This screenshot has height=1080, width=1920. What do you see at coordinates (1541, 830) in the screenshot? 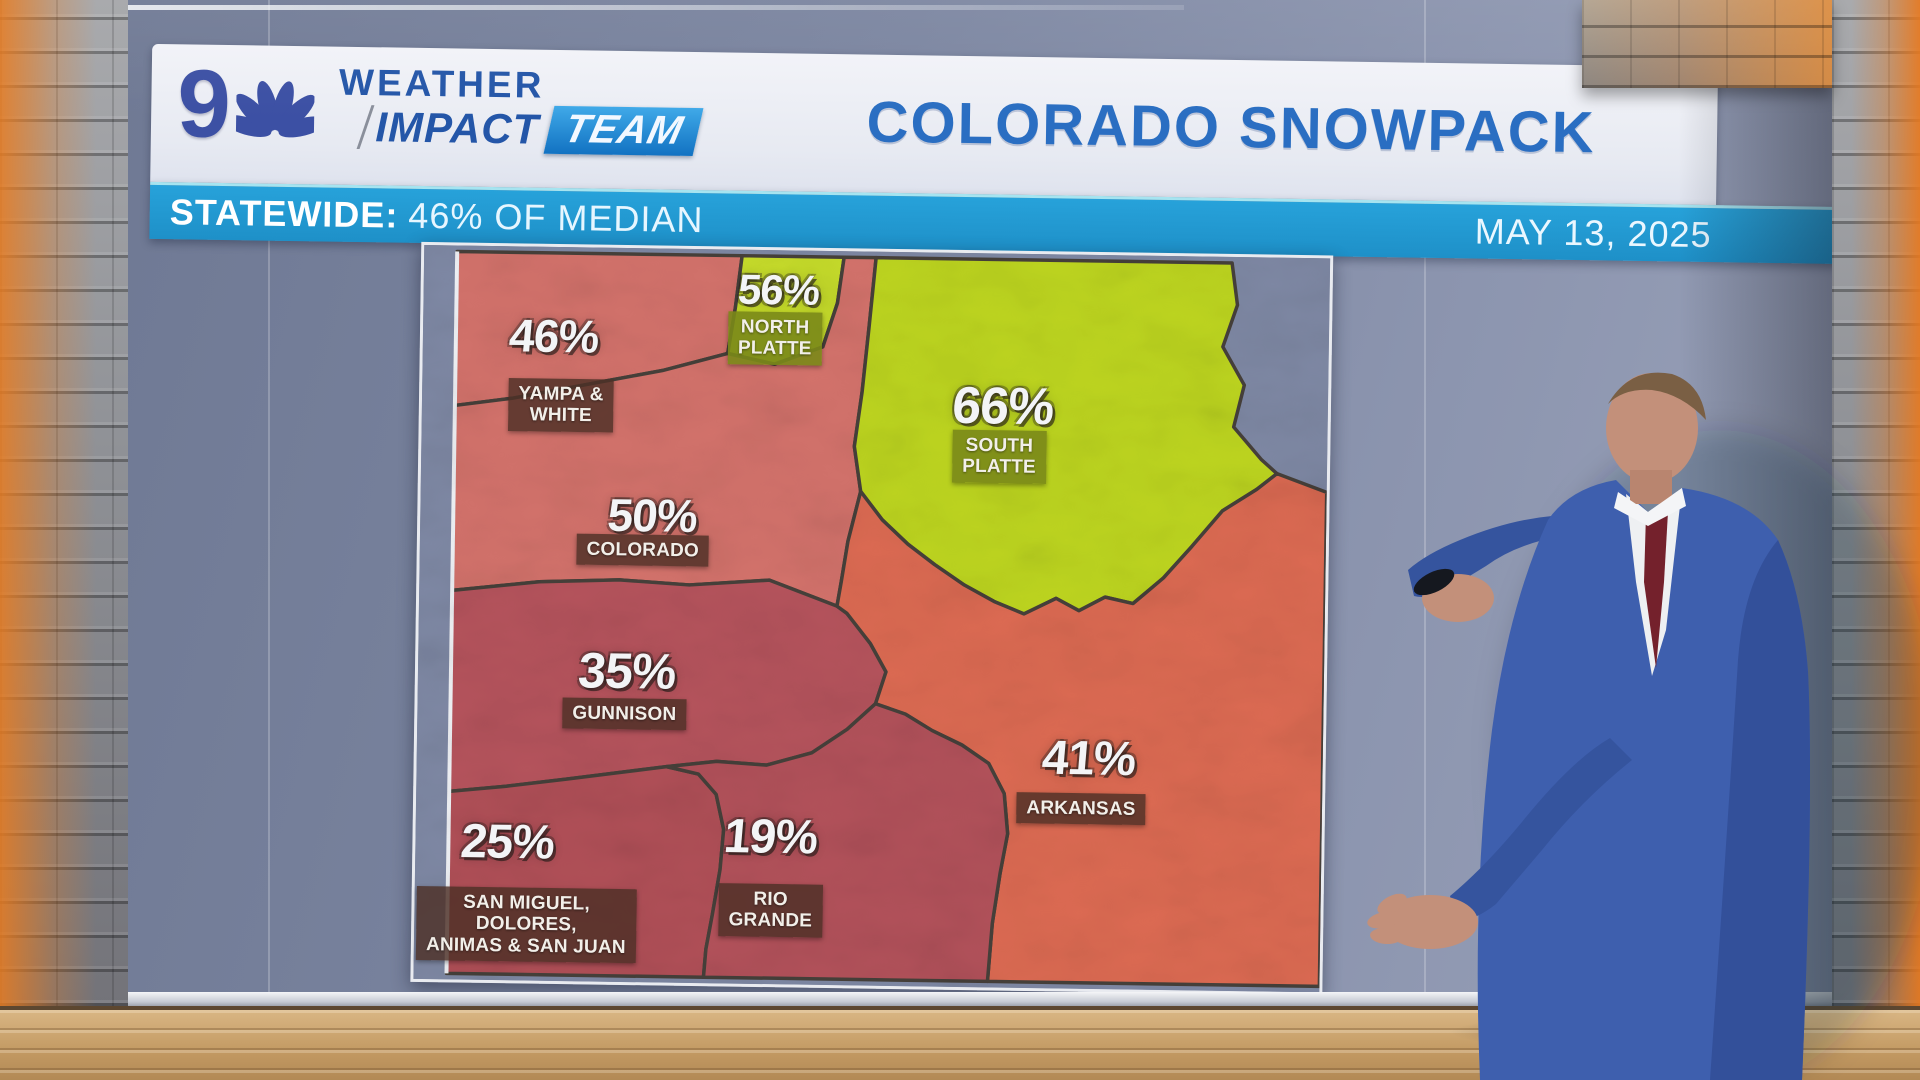
I see `presenter-arm-gesturing` at bounding box center [1541, 830].